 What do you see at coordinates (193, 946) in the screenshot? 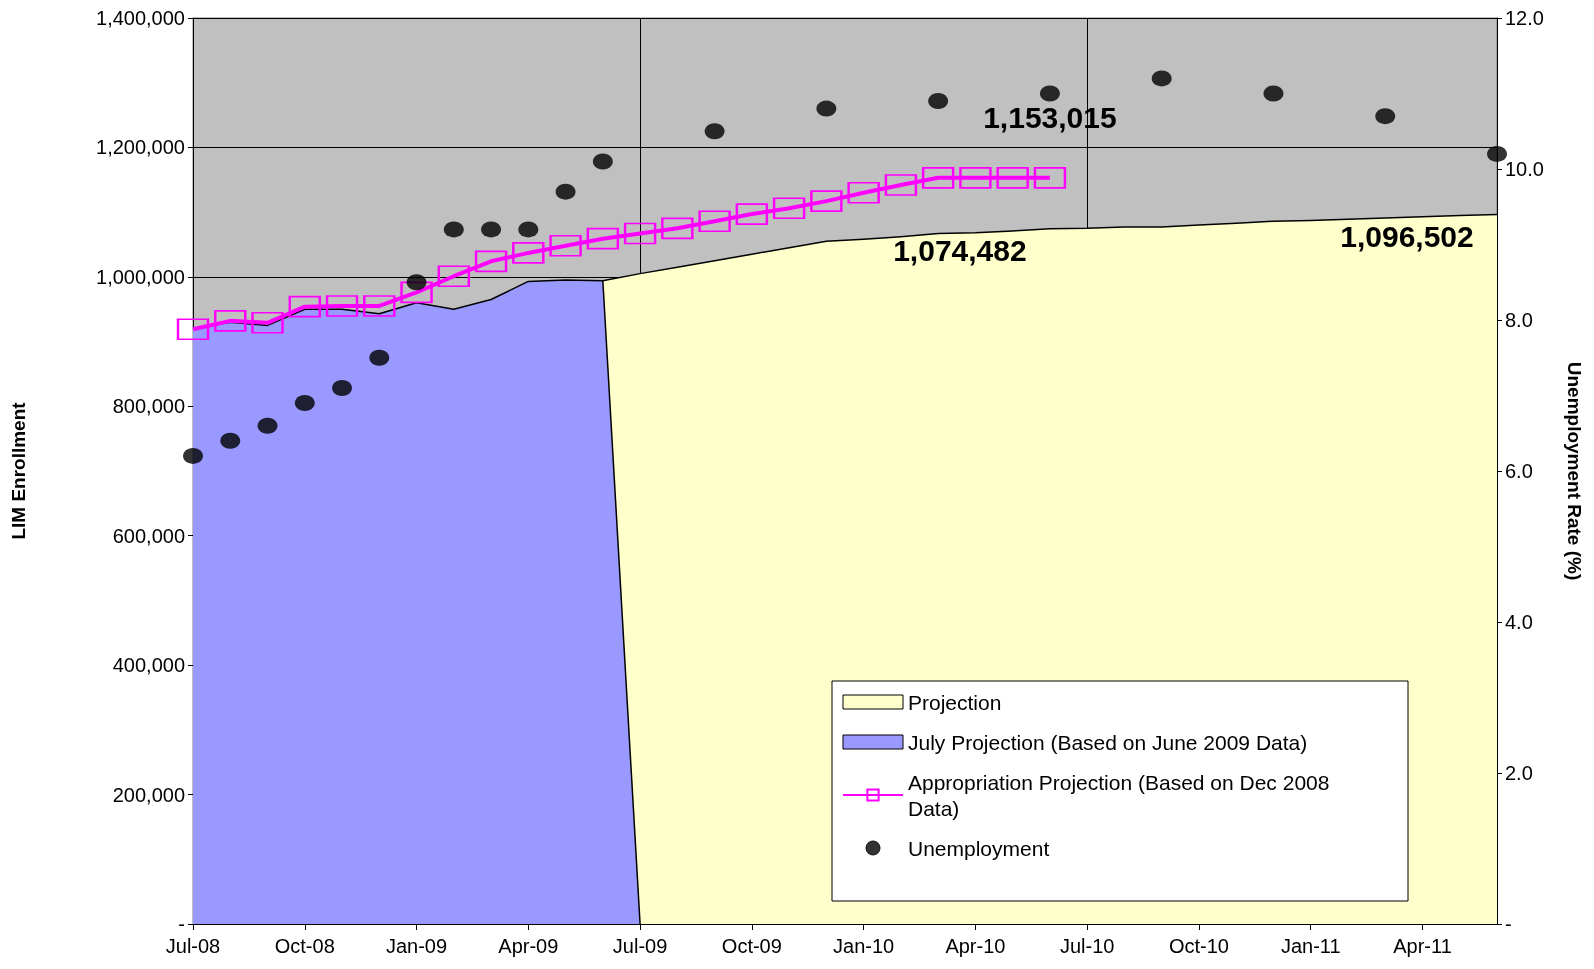
I see `x-tick-label: Jul-08` at bounding box center [193, 946].